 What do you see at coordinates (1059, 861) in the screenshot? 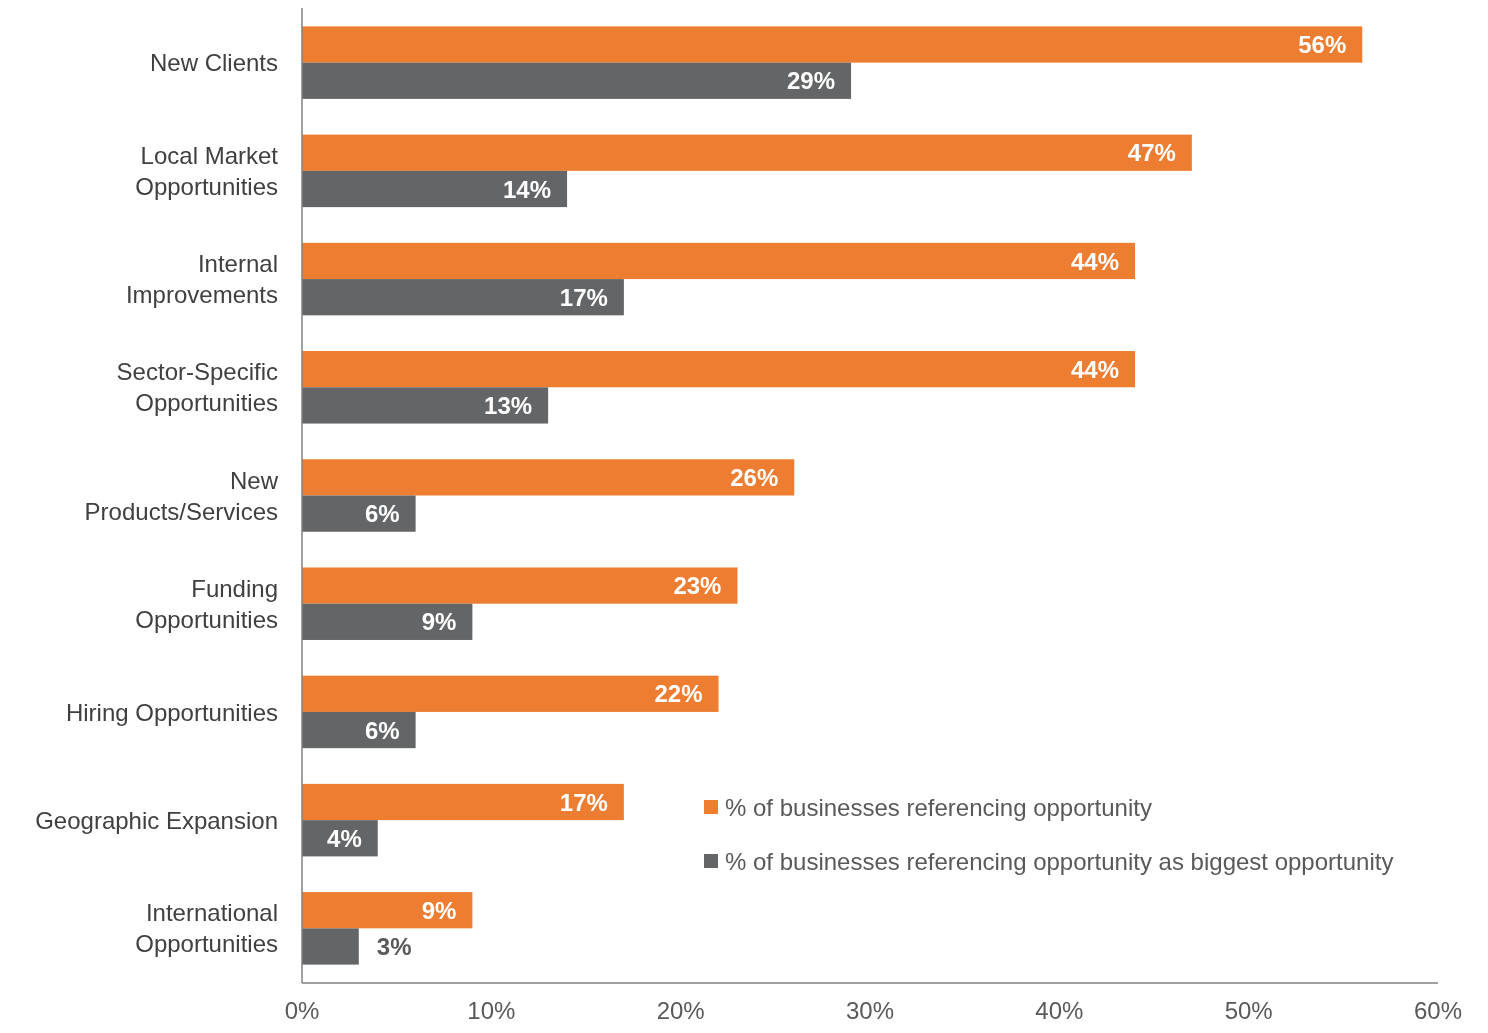
I see `legend-label: % of businesses referencing opportunity as biggest opportunity` at bounding box center [1059, 861].